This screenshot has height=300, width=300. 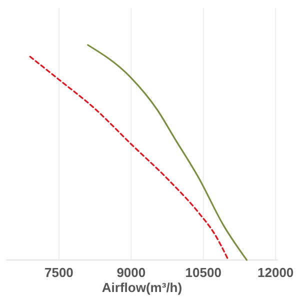 I want to click on x-axis-title: Airflow(m³/h), so click(x=142, y=287).